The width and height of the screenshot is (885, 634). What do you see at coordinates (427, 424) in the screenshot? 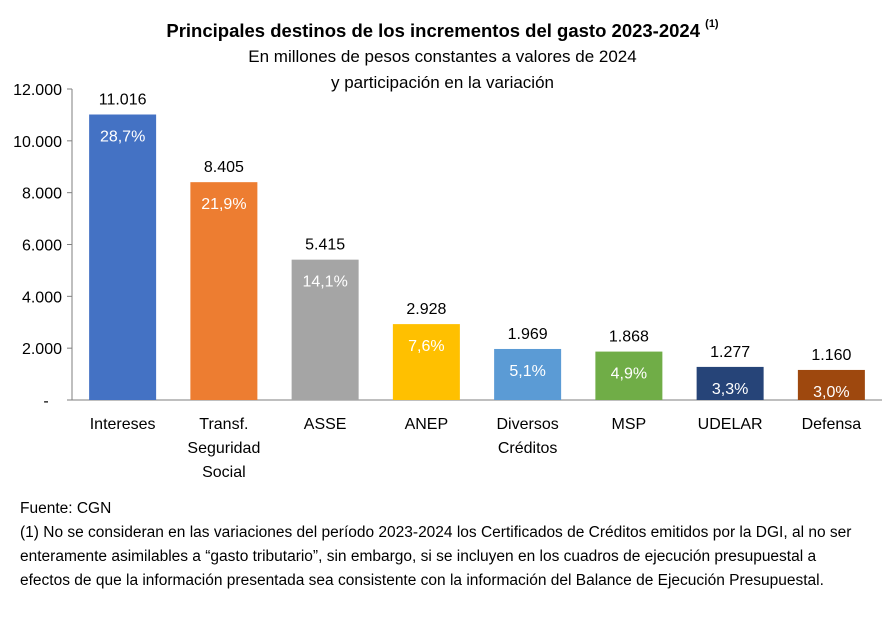
I see `x-tick-label: ANEP` at bounding box center [427, 424].